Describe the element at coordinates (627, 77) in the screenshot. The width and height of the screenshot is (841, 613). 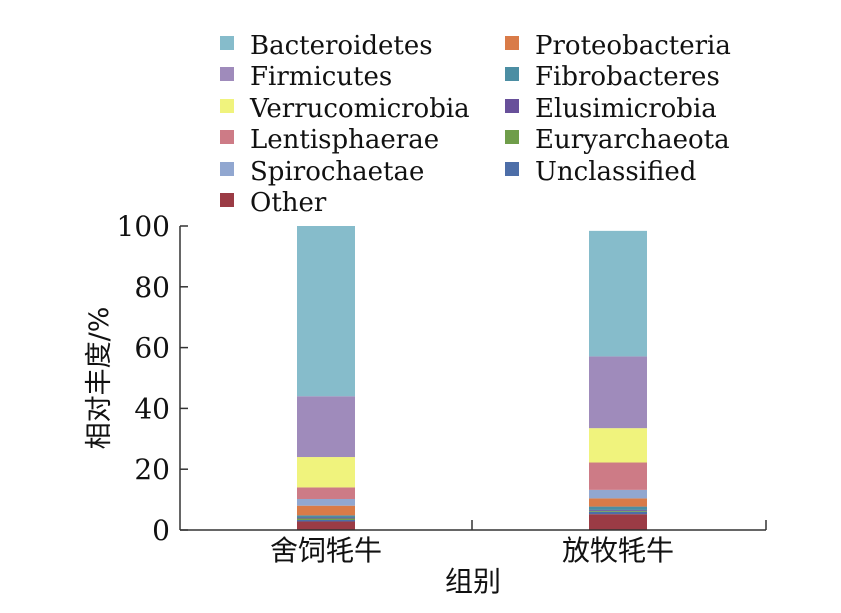
I see `legend-label: Fibrobacteres` at that location.